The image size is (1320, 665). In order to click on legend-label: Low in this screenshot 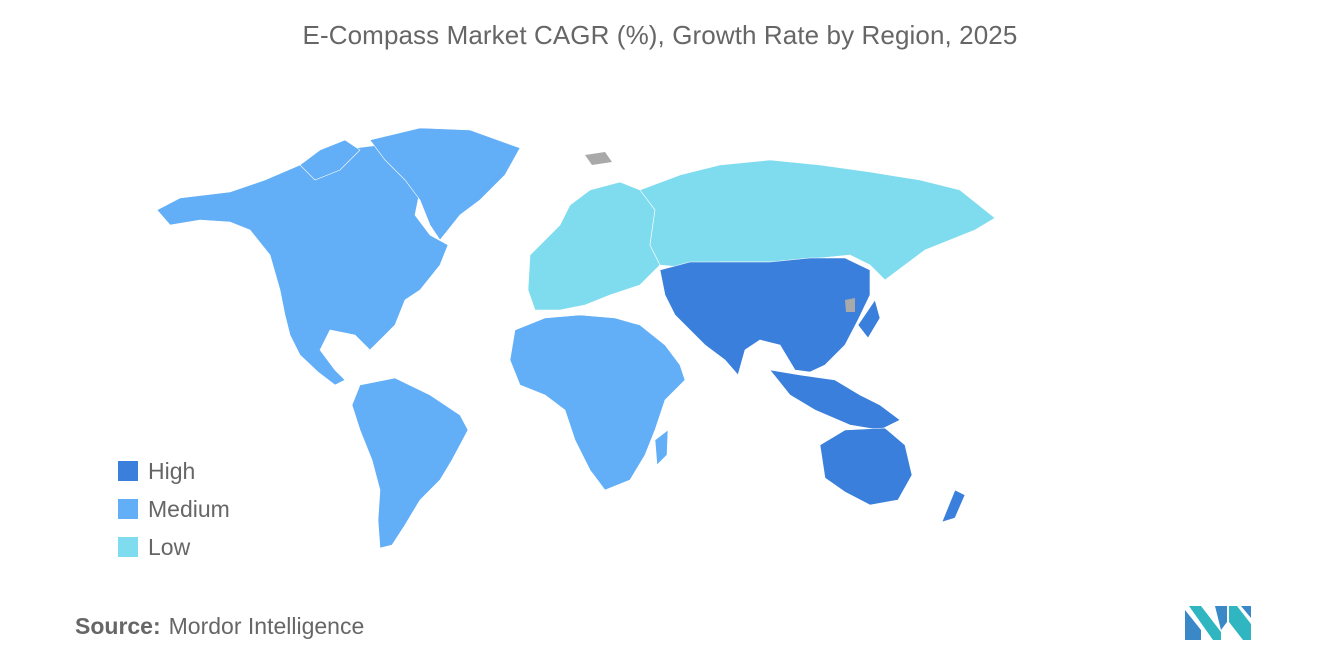, I will do `click(169, 546)`.